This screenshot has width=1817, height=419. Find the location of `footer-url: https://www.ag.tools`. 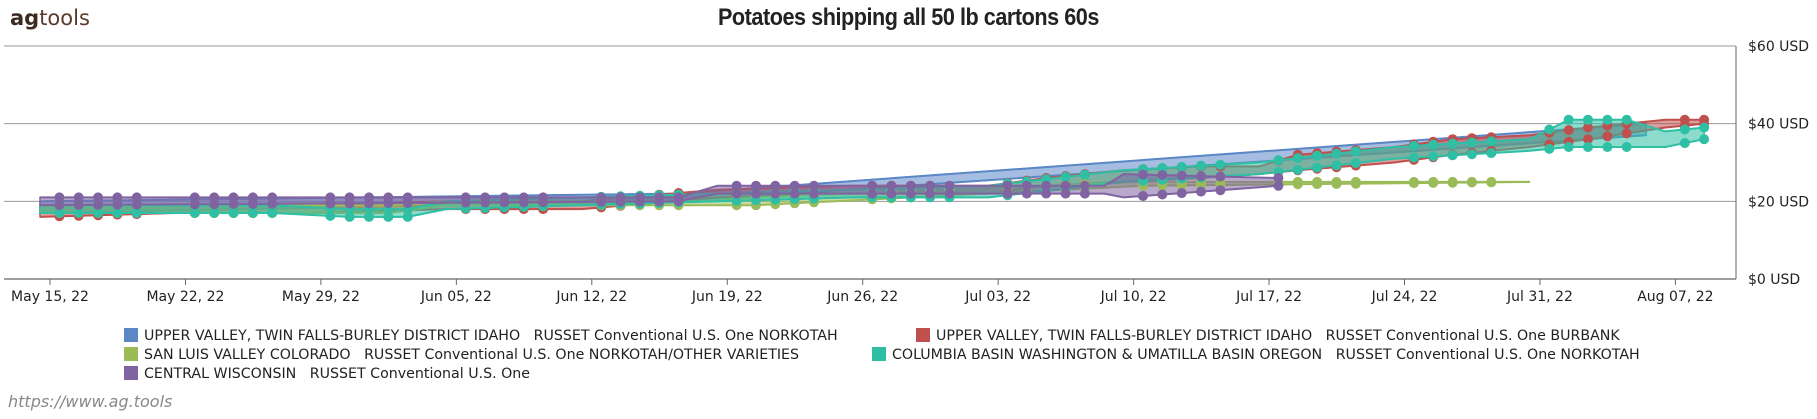

footer-url: https://www.ag.tools is located at coordinates (90, 401).